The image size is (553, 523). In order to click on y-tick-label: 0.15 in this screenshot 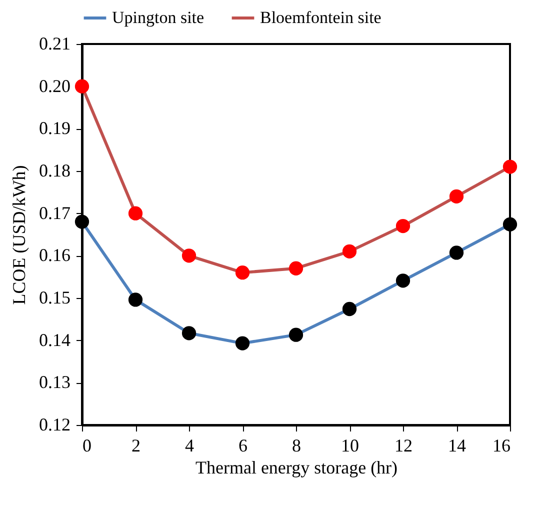, I will do `click(54, 298)`.